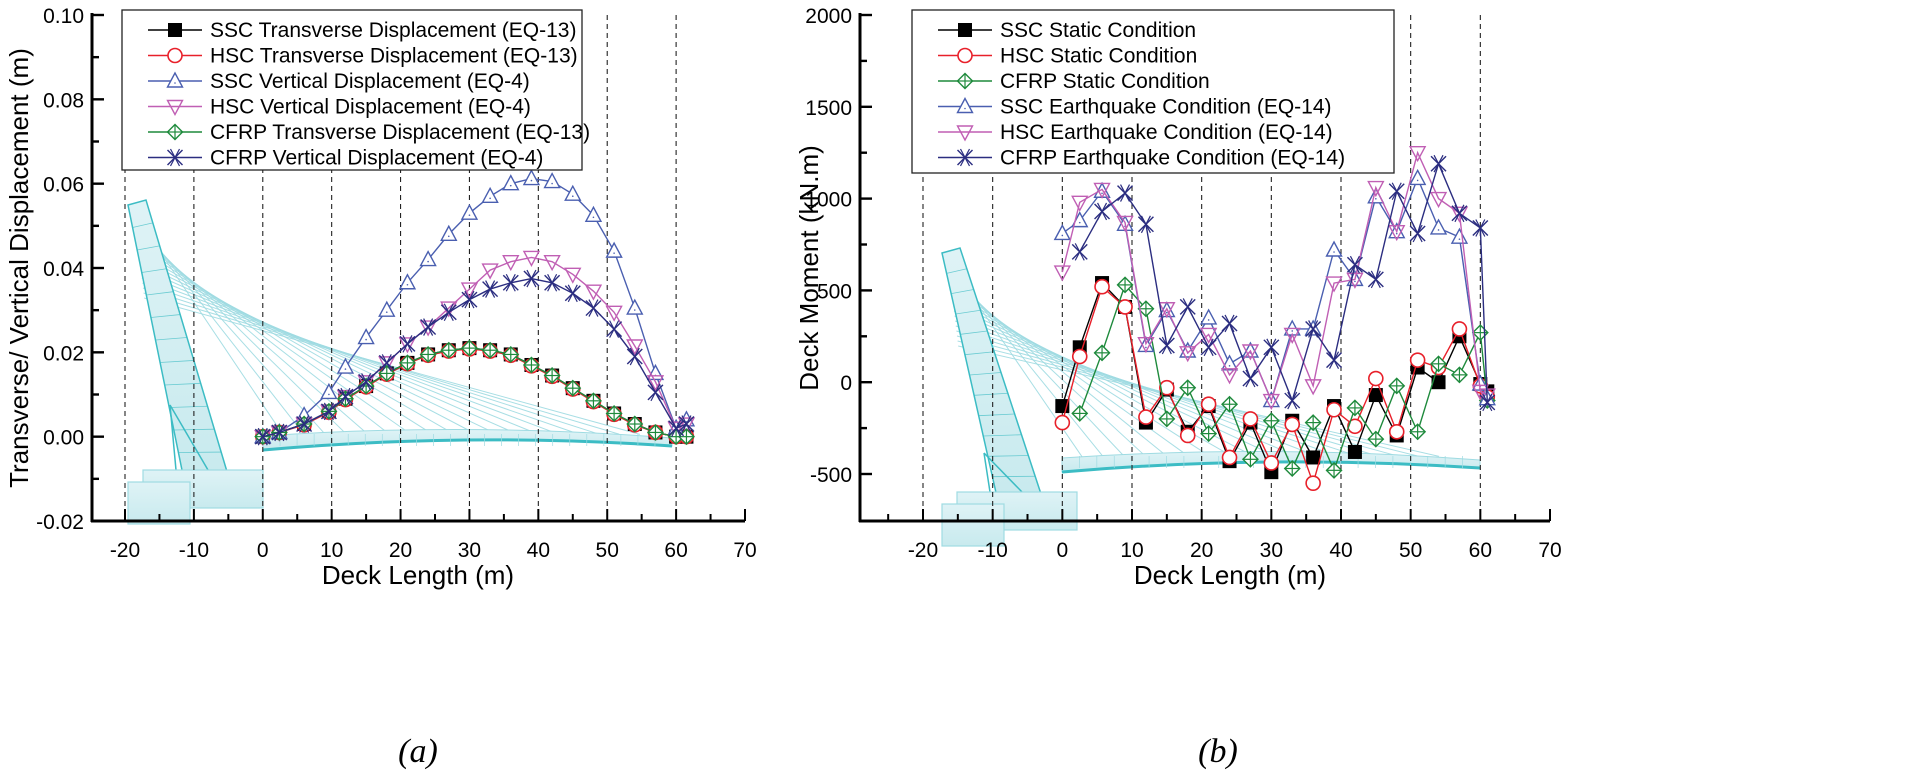 Image resolution: width=1905 pixels, height=783 pixels. What do you see at coordinates (1135, 107) in the screenshot?
I see `legend-item: SSC Earthquake Condition (EQ-14)` at bounding box center [1135, 107].